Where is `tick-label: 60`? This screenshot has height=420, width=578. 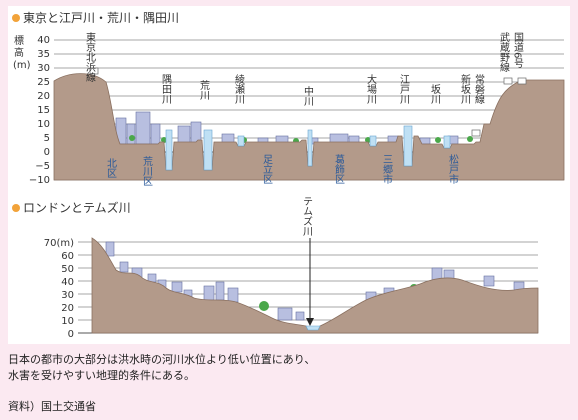 tick-label: 60 is located at coordinates (67, 256).